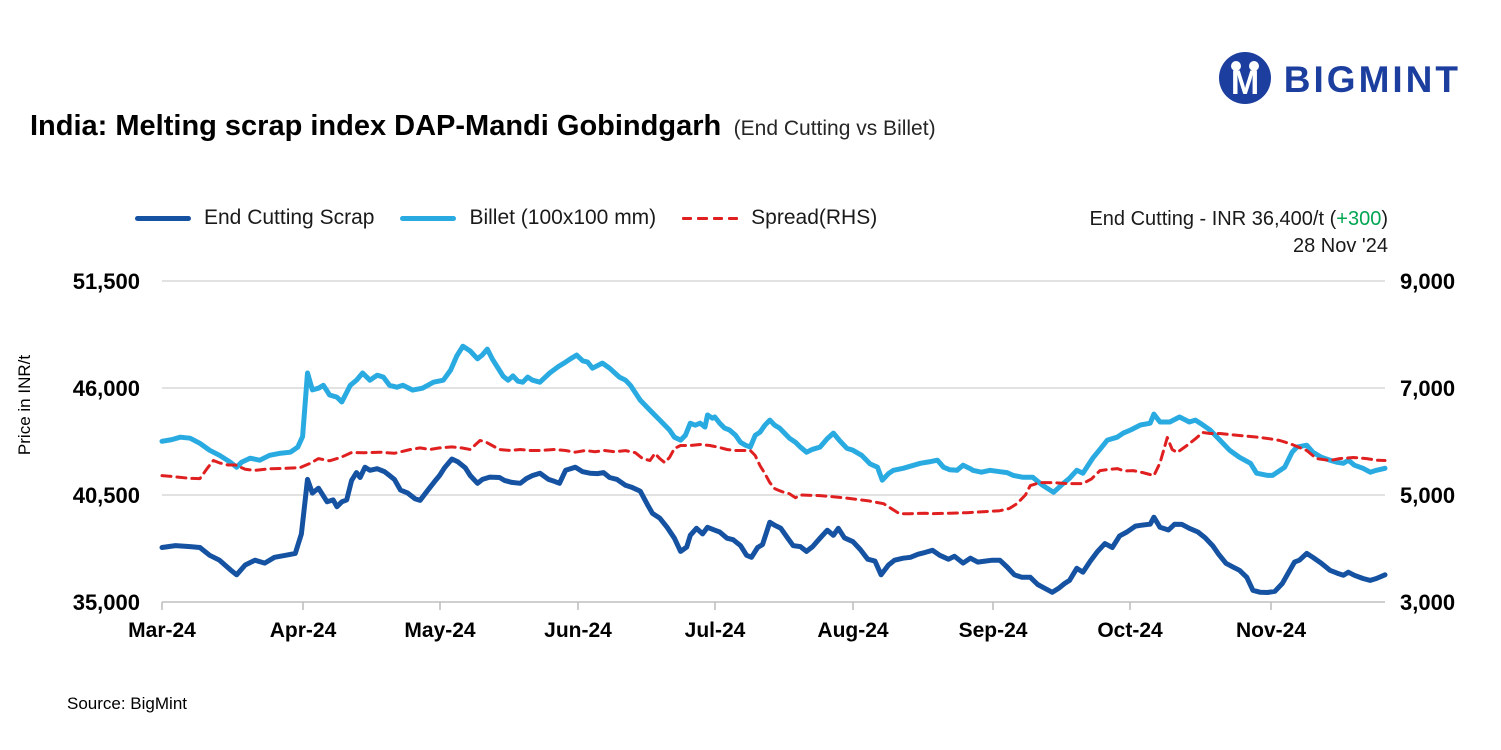 This screenshot has height=750, width=1501. I want to click on y-right-tick-label: 9,000, so click(1427, 281).